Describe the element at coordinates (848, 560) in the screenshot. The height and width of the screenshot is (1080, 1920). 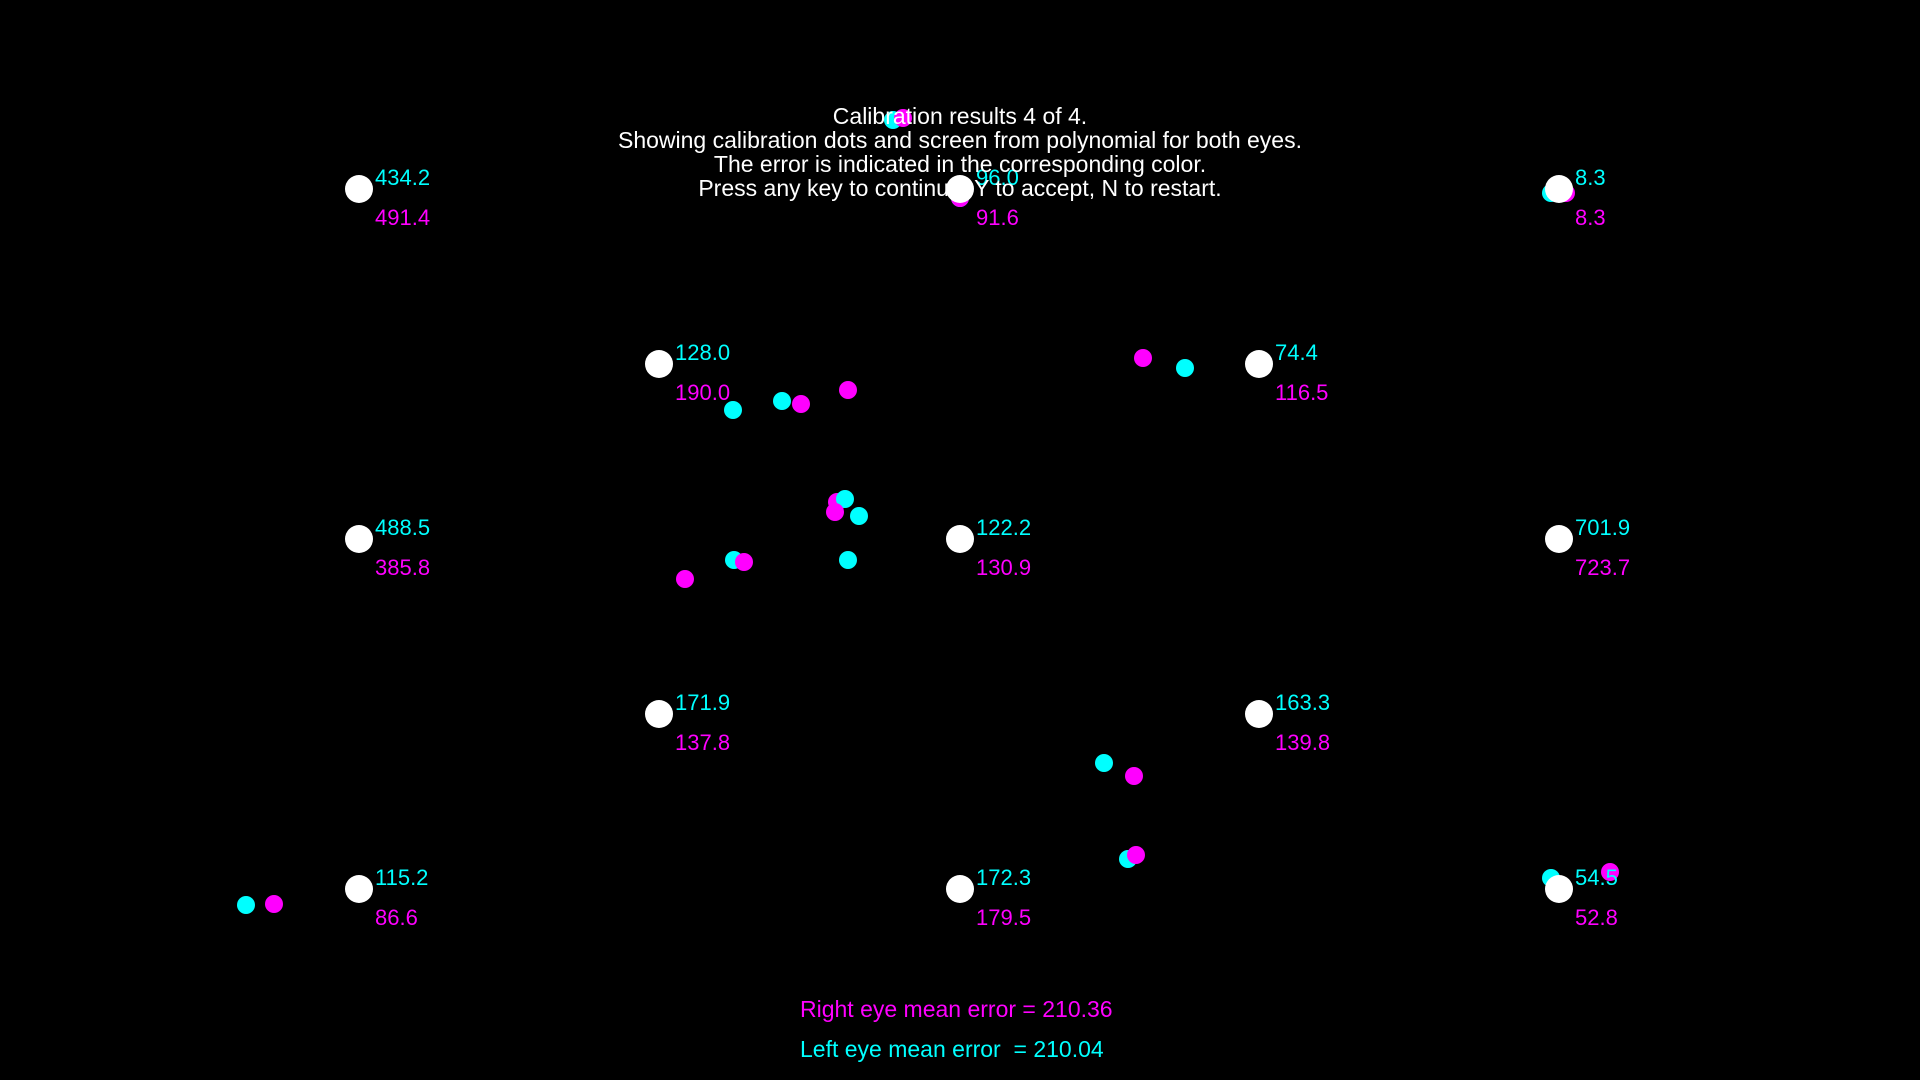
I see `gaze-left-eye-point-middle-center-icon` at that location.